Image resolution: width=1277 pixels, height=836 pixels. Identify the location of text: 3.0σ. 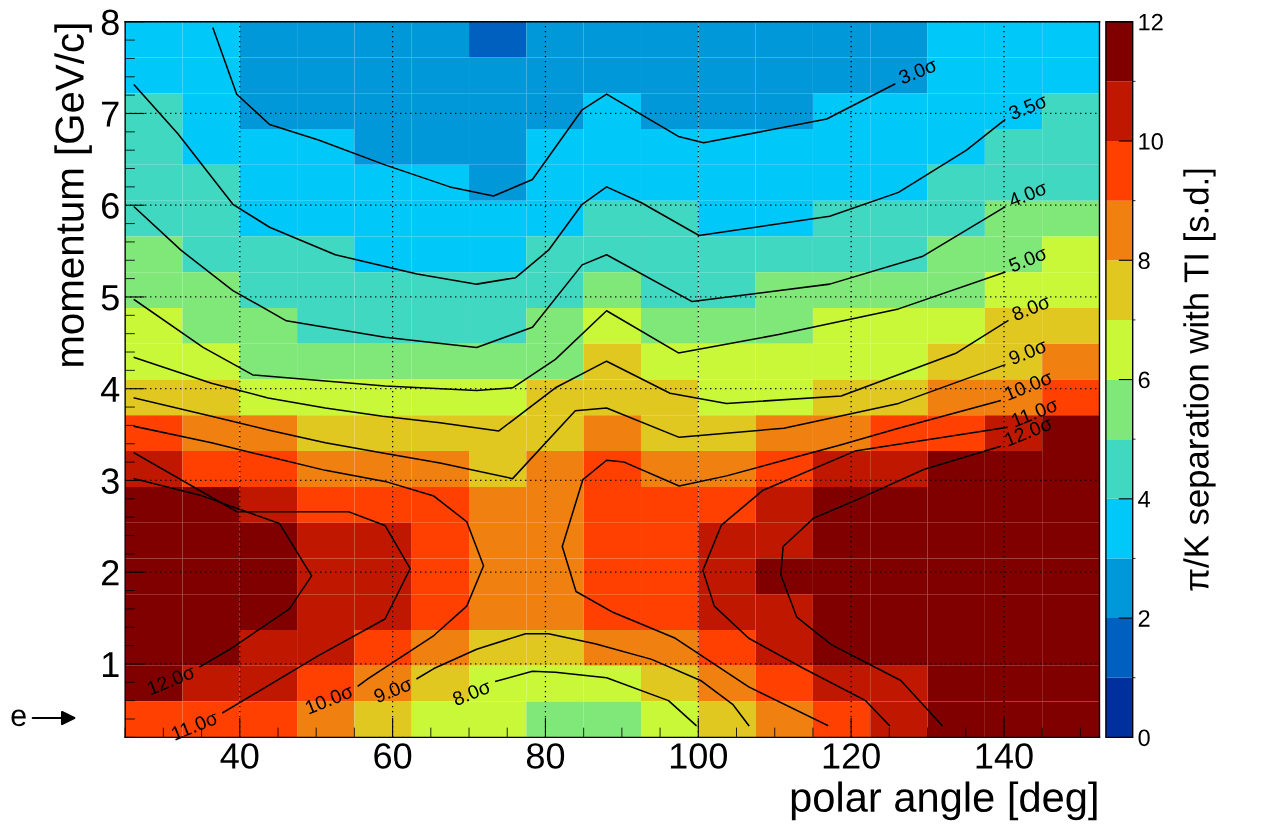
(918, 71).